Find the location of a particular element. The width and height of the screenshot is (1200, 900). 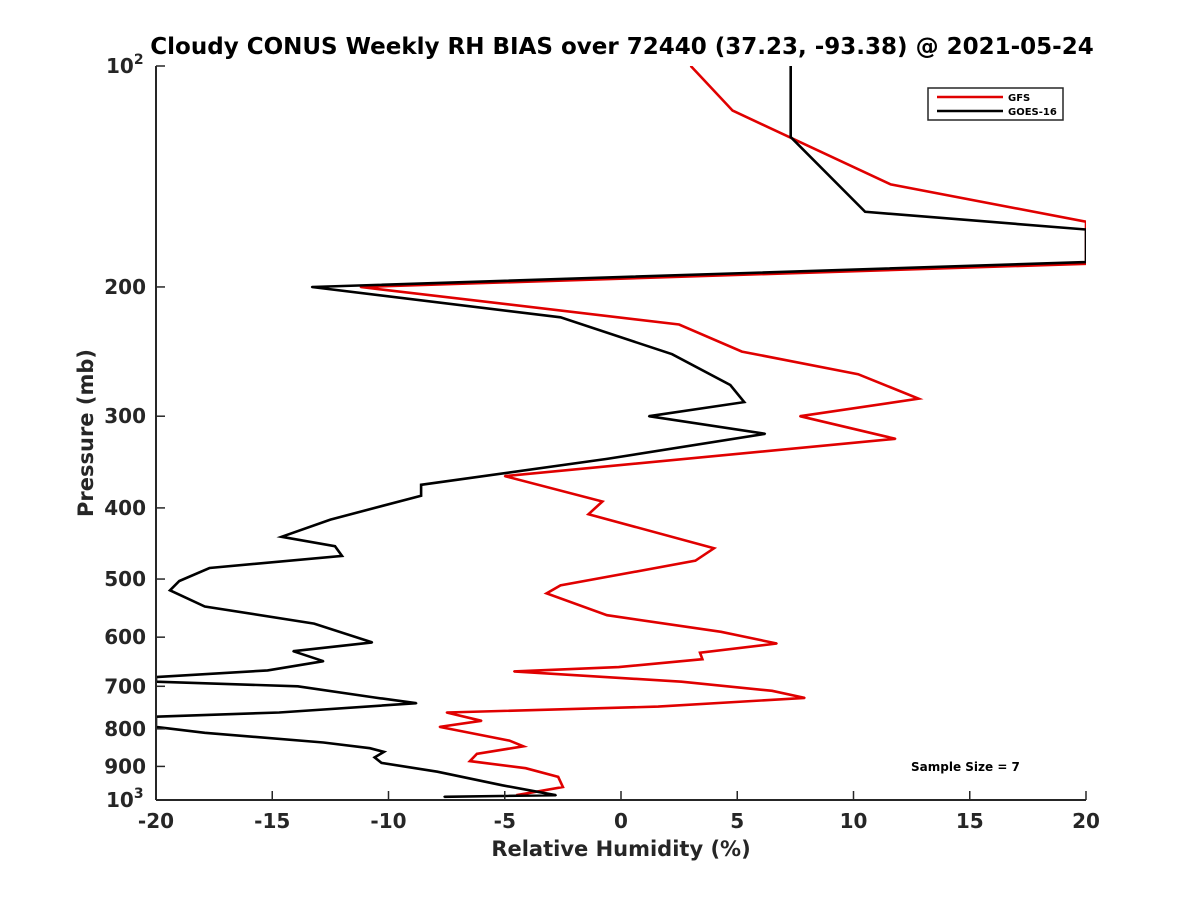

legend: GFS GOES-16 is located at coordinates (995, 104).